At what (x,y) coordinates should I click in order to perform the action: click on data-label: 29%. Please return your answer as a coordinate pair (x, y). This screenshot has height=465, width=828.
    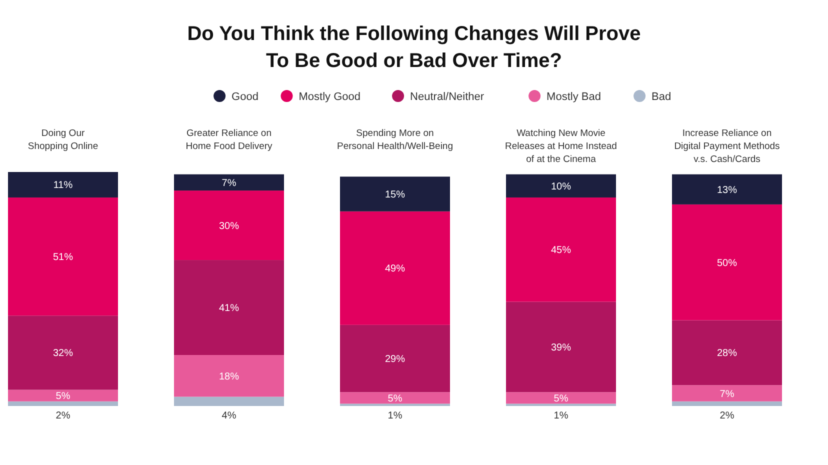
    Looking at the image, I should click on (395, 360).